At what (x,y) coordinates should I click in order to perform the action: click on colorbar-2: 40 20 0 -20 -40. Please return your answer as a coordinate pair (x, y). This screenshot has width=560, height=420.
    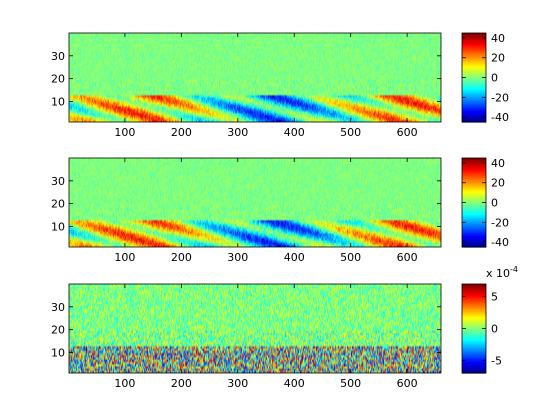
    Looking at the image, I should click on (485, 203).